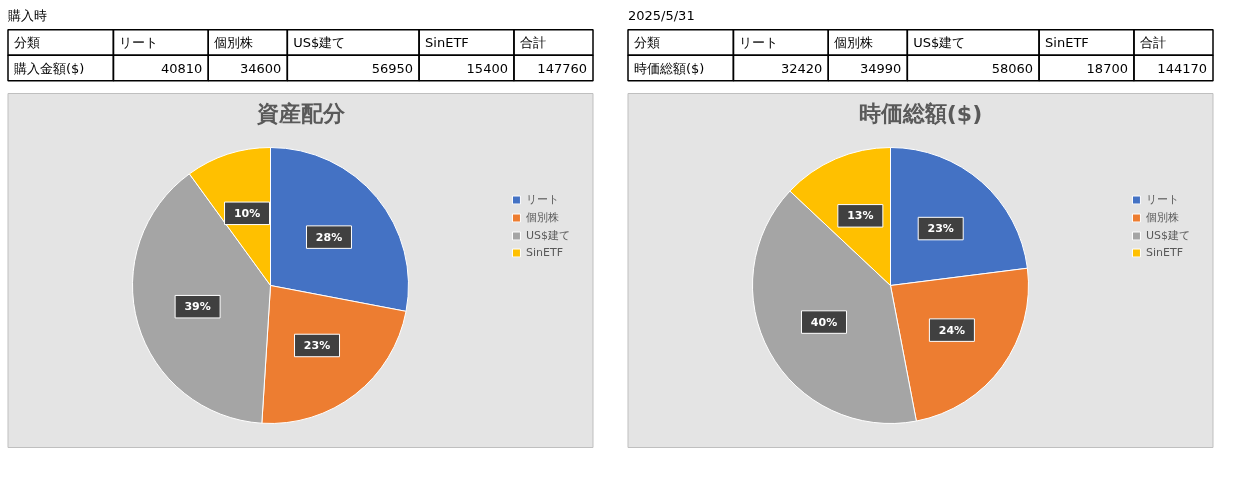 The height and width of the screenshot is (498, 1255). What do you see at coordinates (49, 68) in the screenshot?
I see `text: 購入金額($)` at bounding box center [49, 68].